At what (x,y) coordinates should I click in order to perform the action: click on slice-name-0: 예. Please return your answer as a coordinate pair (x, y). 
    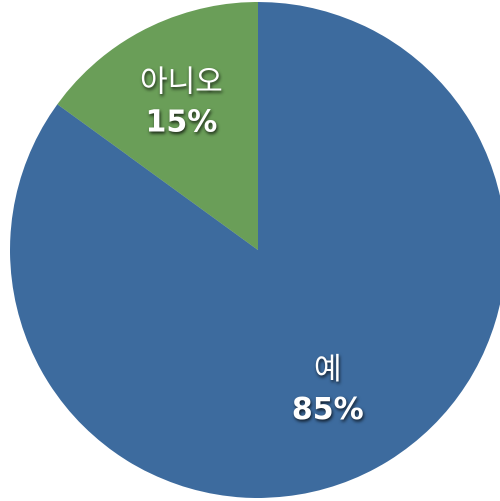
    Looking at the image, I should click on (328, 369).